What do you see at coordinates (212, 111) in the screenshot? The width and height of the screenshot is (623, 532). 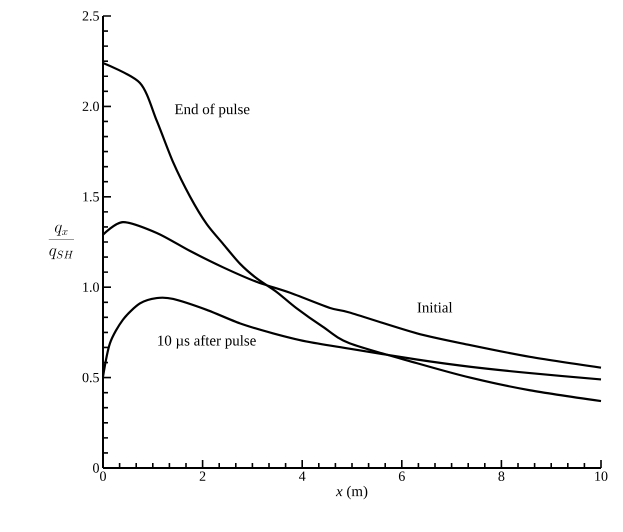 I see `series-label: End of pulse` at bounding box center [212, 111].